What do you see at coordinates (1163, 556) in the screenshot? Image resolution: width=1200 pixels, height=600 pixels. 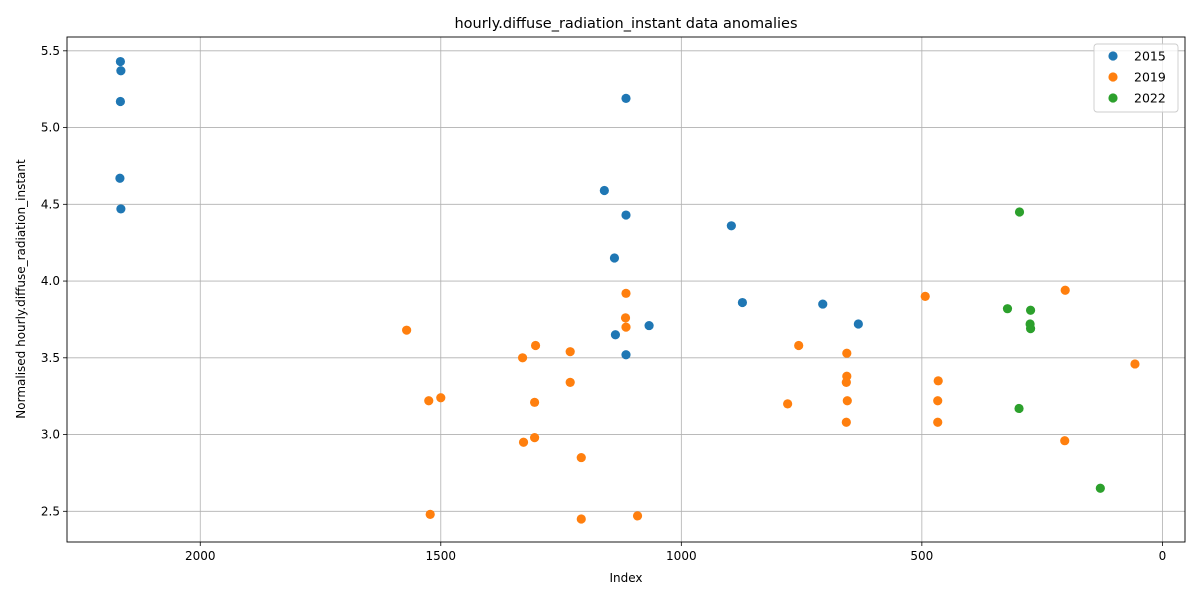 I see `x-tick-label: 0` at bounding box center [1163, 556].